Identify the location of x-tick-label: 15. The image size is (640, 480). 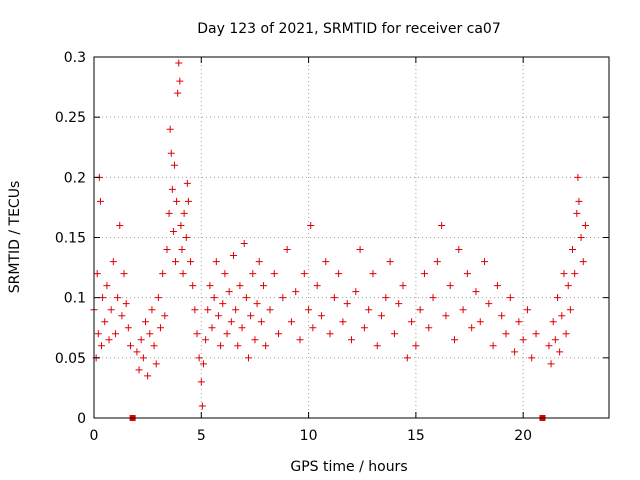
(416, 436).